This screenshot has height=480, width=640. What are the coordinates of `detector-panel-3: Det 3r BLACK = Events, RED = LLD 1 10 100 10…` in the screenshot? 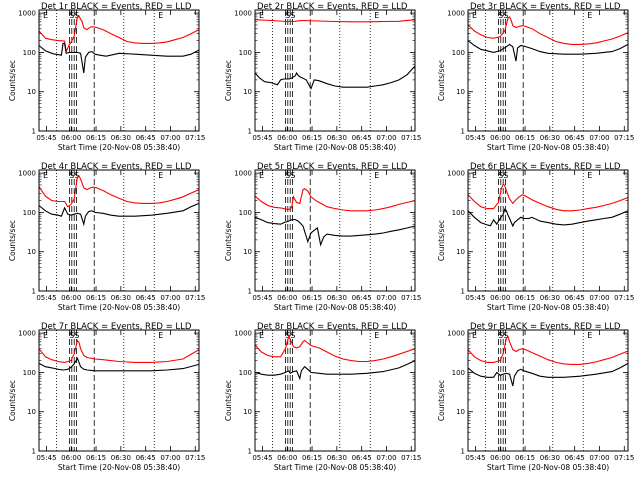 It's located at (535, 77).